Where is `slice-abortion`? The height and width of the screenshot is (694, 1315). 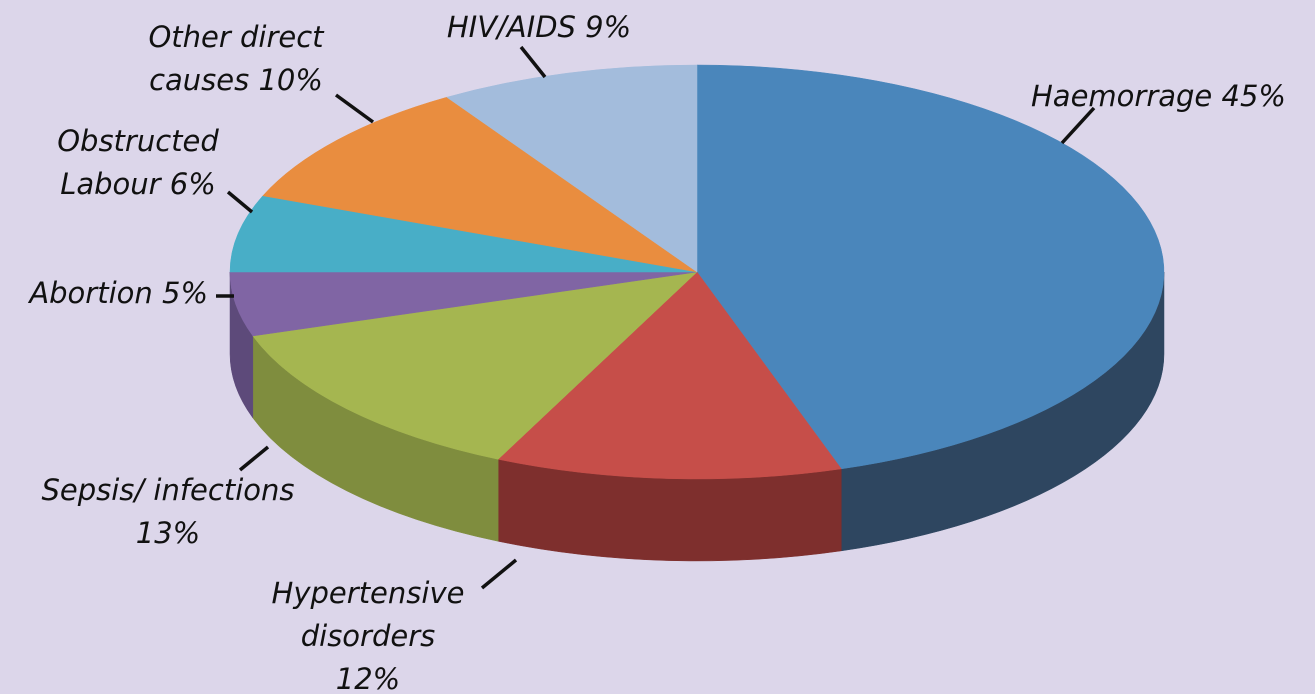 slice-abortion is located at coordinates (463, 304).